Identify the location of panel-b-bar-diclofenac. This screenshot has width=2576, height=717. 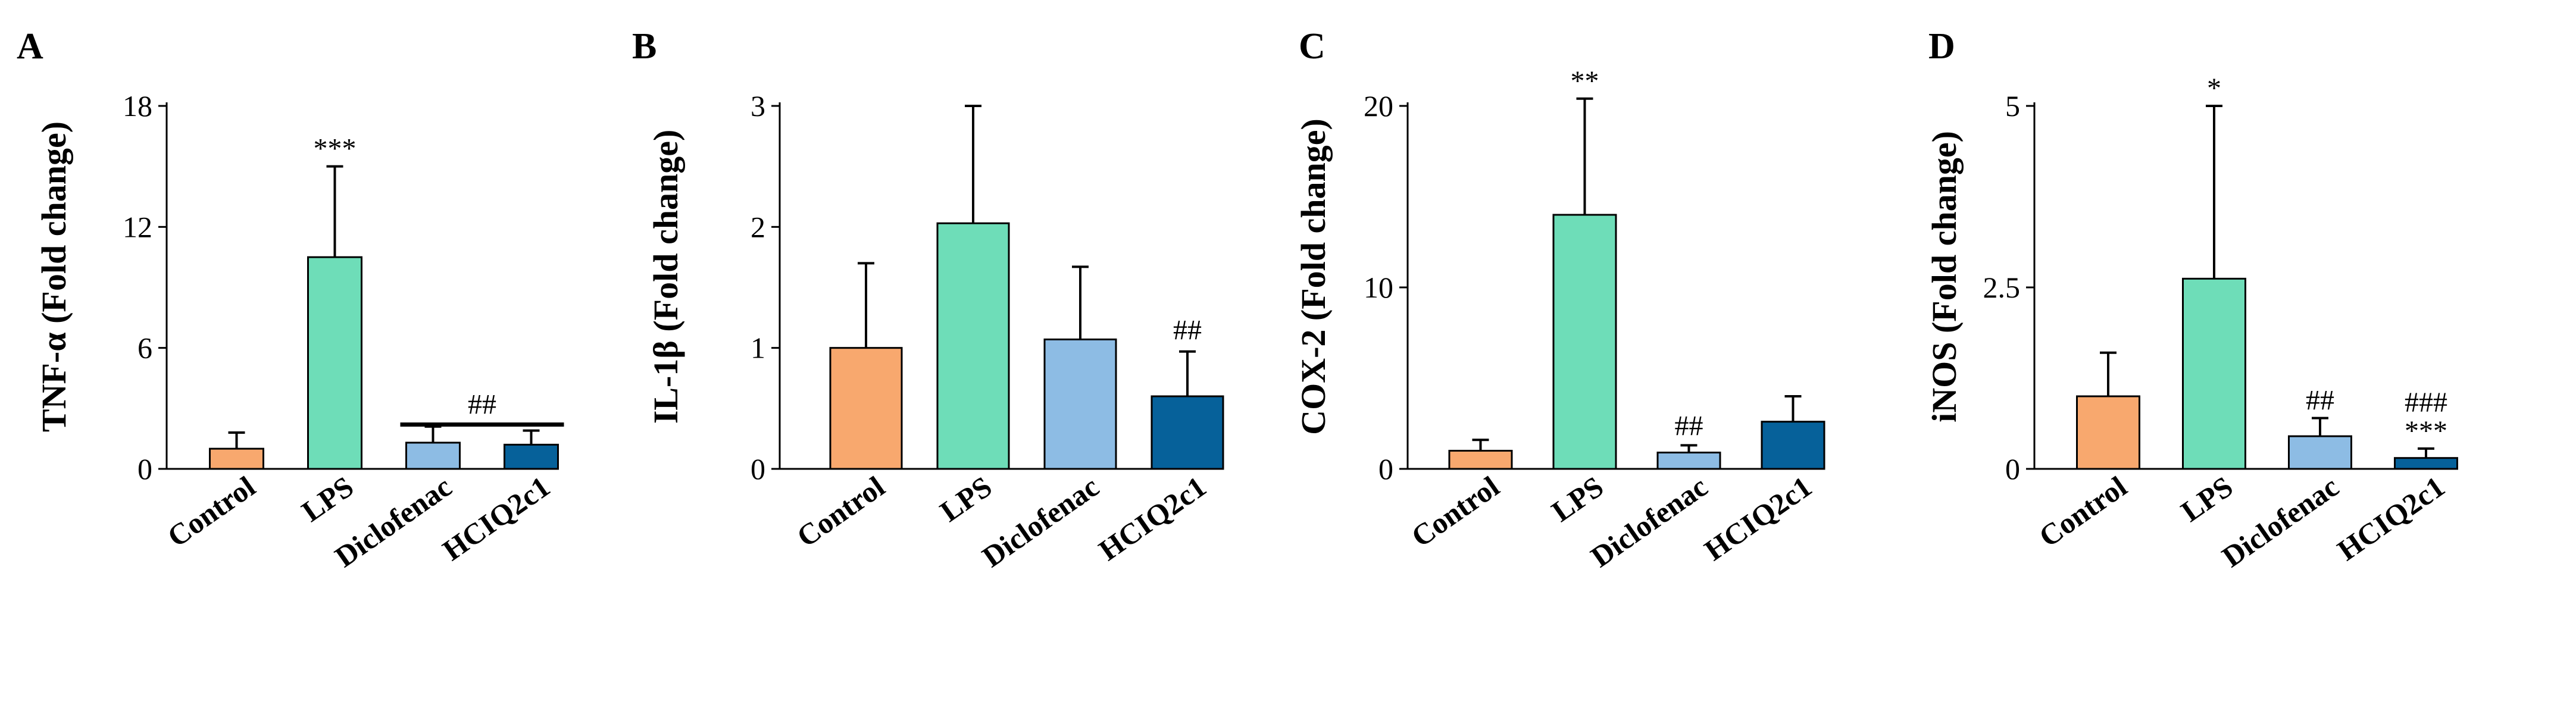
(1080, 404).